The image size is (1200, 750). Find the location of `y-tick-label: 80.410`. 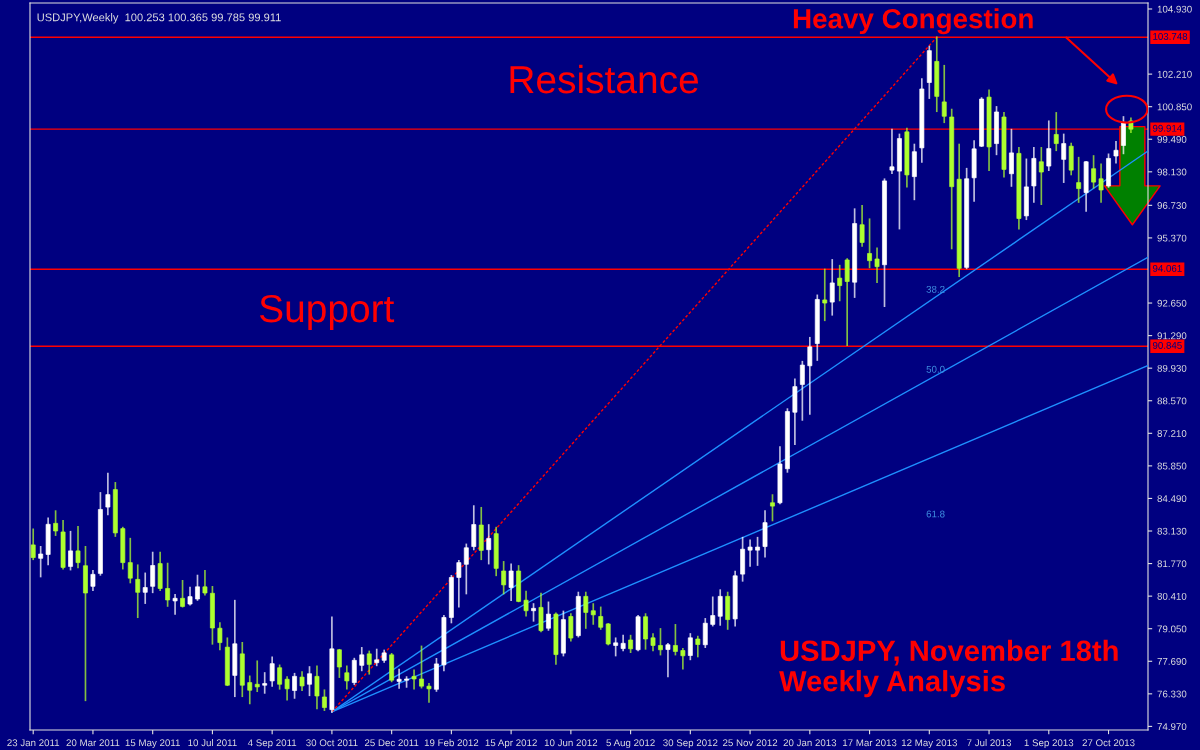

y-tick-label: 80.410 is located at coordinates (1172, 596).